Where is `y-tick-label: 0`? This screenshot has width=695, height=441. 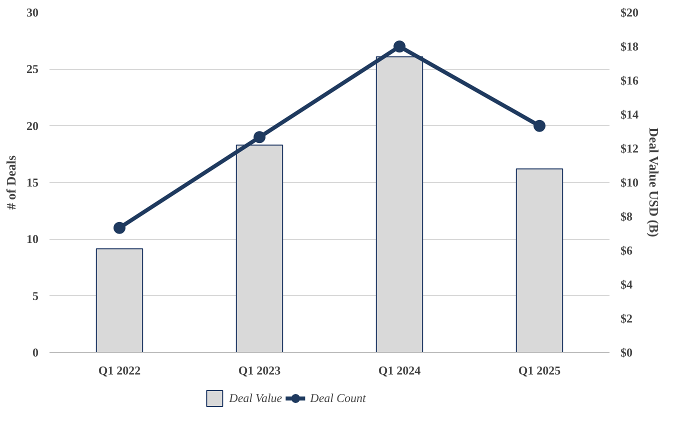 y-tick-label: 0 is located at coordinates (35, 353).